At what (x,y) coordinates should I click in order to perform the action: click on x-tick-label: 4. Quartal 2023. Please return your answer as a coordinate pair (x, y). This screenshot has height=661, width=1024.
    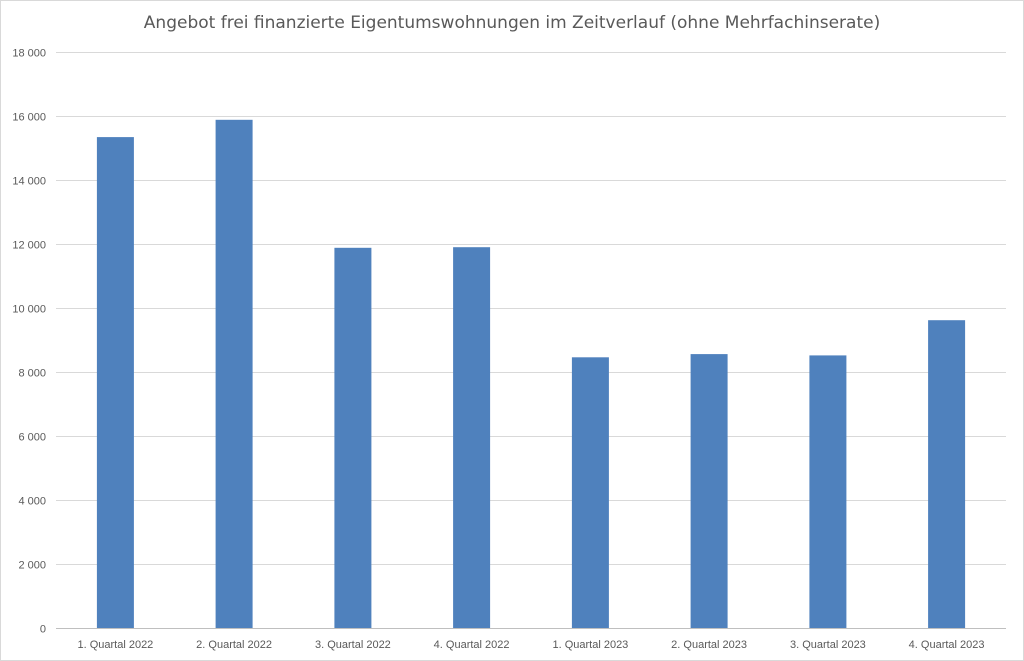
    Looking at the image, I should click on (947, 645).